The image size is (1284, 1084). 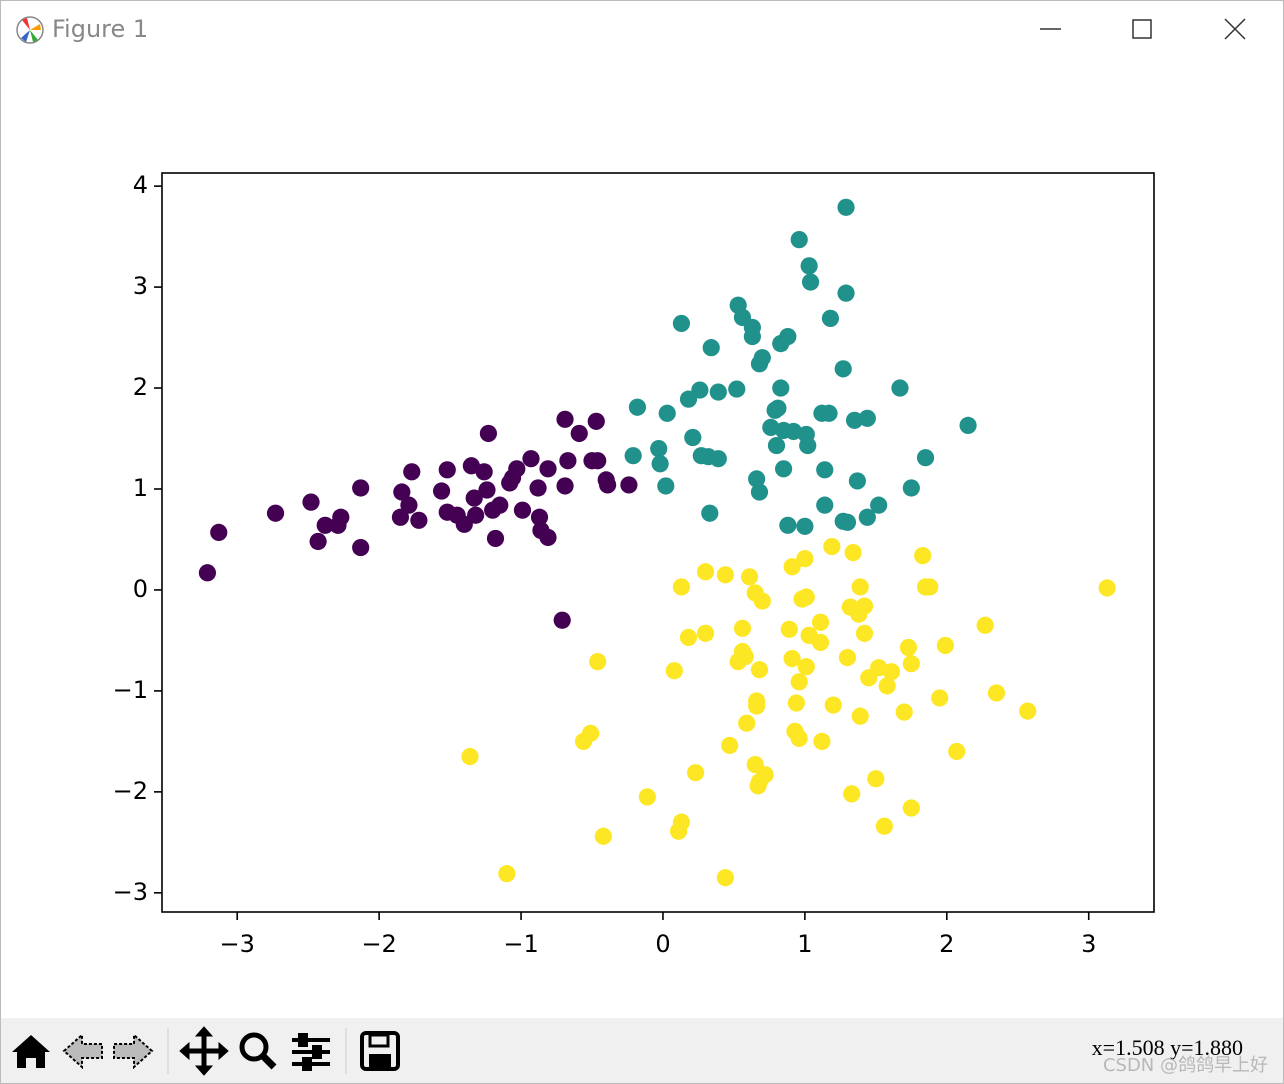 What do you see at coordinates (82, 1051) in the screenshot?
I see `back-button` at bounding box center [82, 1051].